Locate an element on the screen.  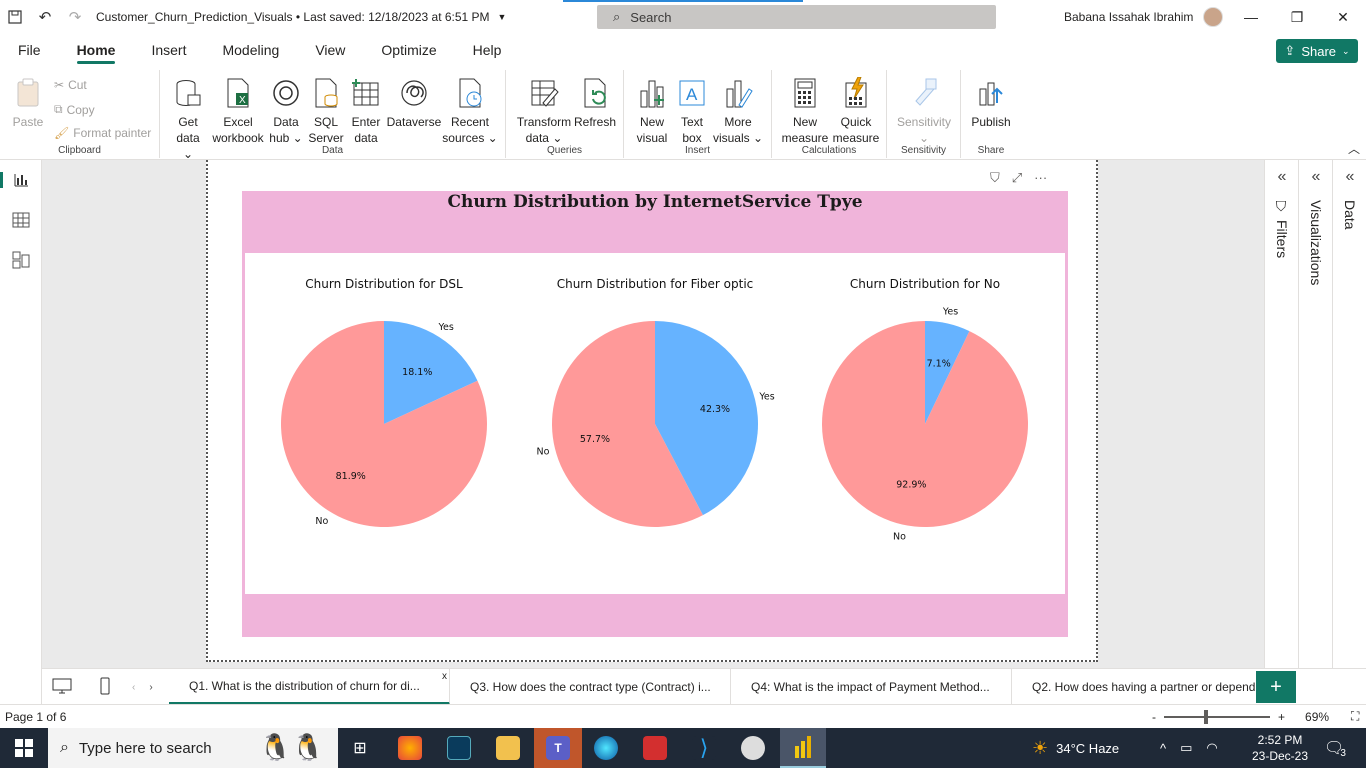
pie-title-no: Churn Distribution for No is located at coordinates (925, 284).